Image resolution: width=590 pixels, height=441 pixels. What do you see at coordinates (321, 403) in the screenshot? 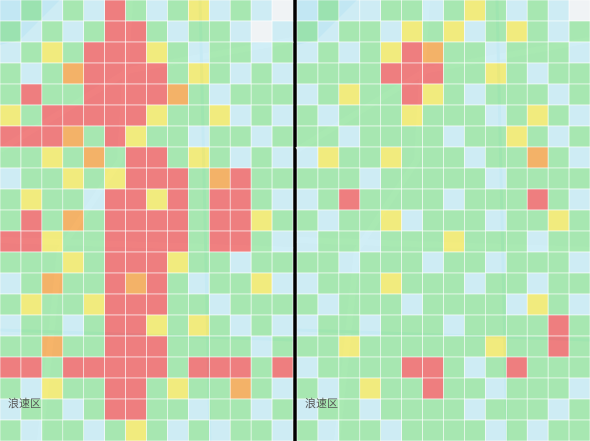
I see `district-label: 浪速区` at bounding box center [321, 403].